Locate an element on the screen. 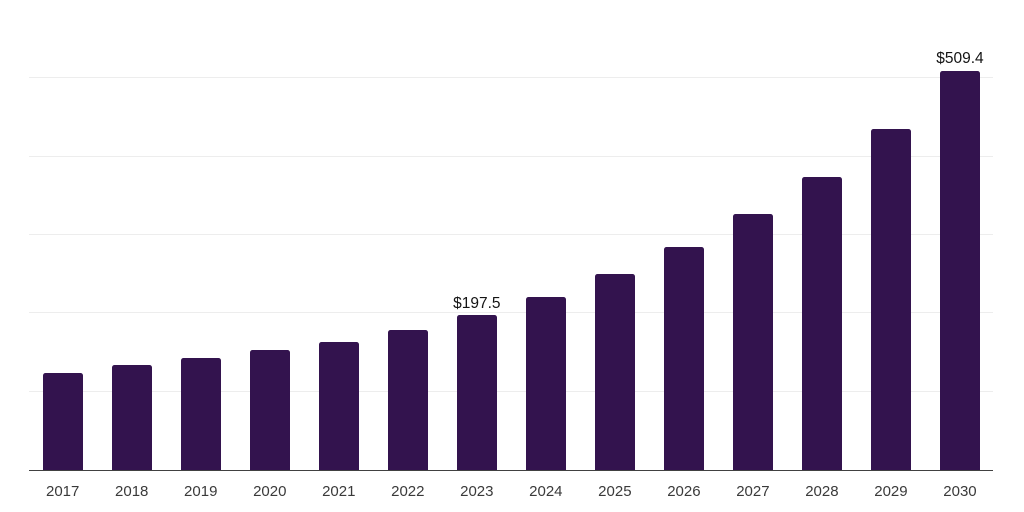 Image resolution: width=1024 pixels, height=512 pixels. bar-2024 is located at coordinates (545, 383).